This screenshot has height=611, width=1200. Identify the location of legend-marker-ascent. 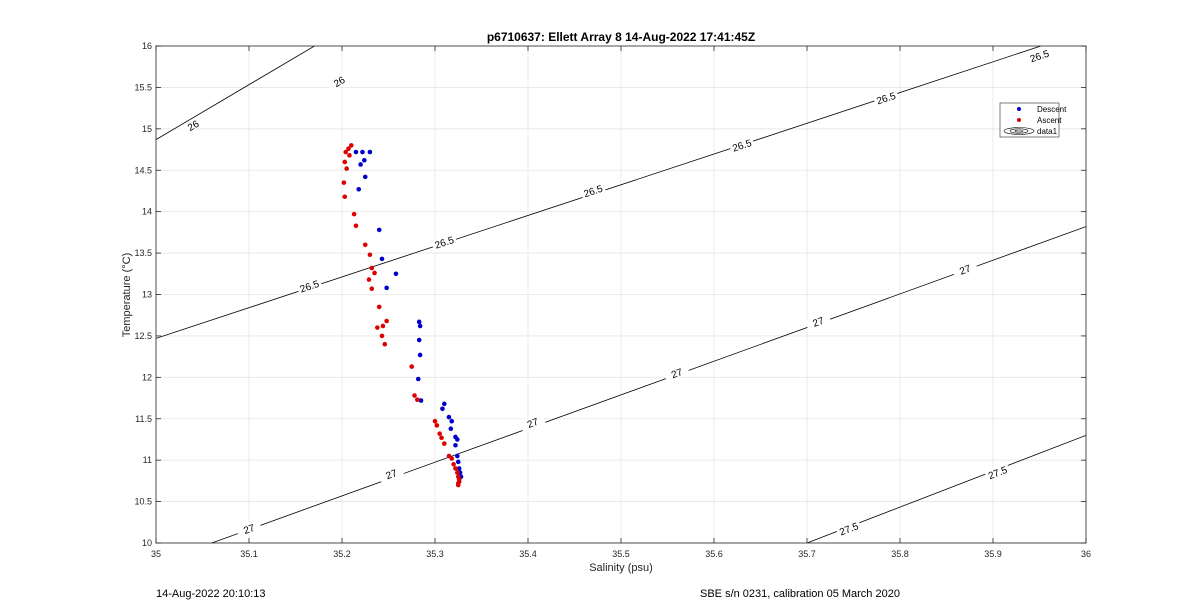
(1019, 120).